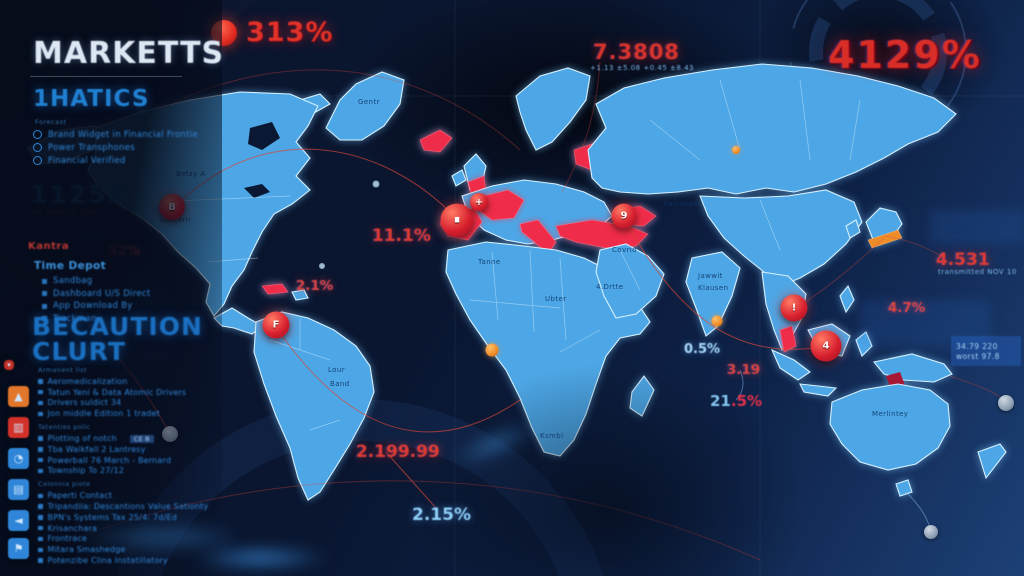 The height and width of the screenshot is (576, 1024). Describe the element at coordinates (128, 528) in the screenshot. I see `list-item: Krisanchara` at that location.